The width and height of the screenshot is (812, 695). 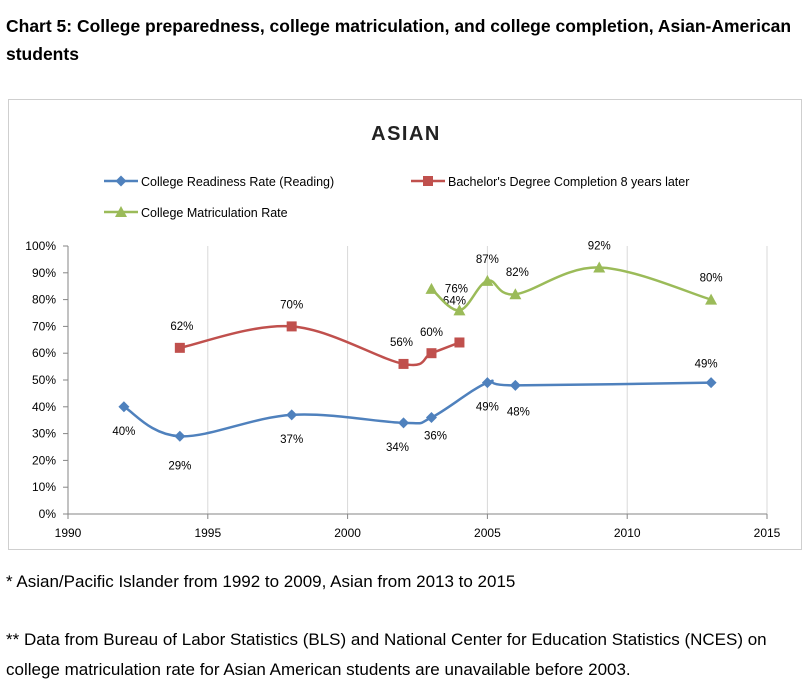 What do you see at coordinates (44, 460) in the screenshot?
I see `y-tick-label: 20%` at bounding box center [44, 460].